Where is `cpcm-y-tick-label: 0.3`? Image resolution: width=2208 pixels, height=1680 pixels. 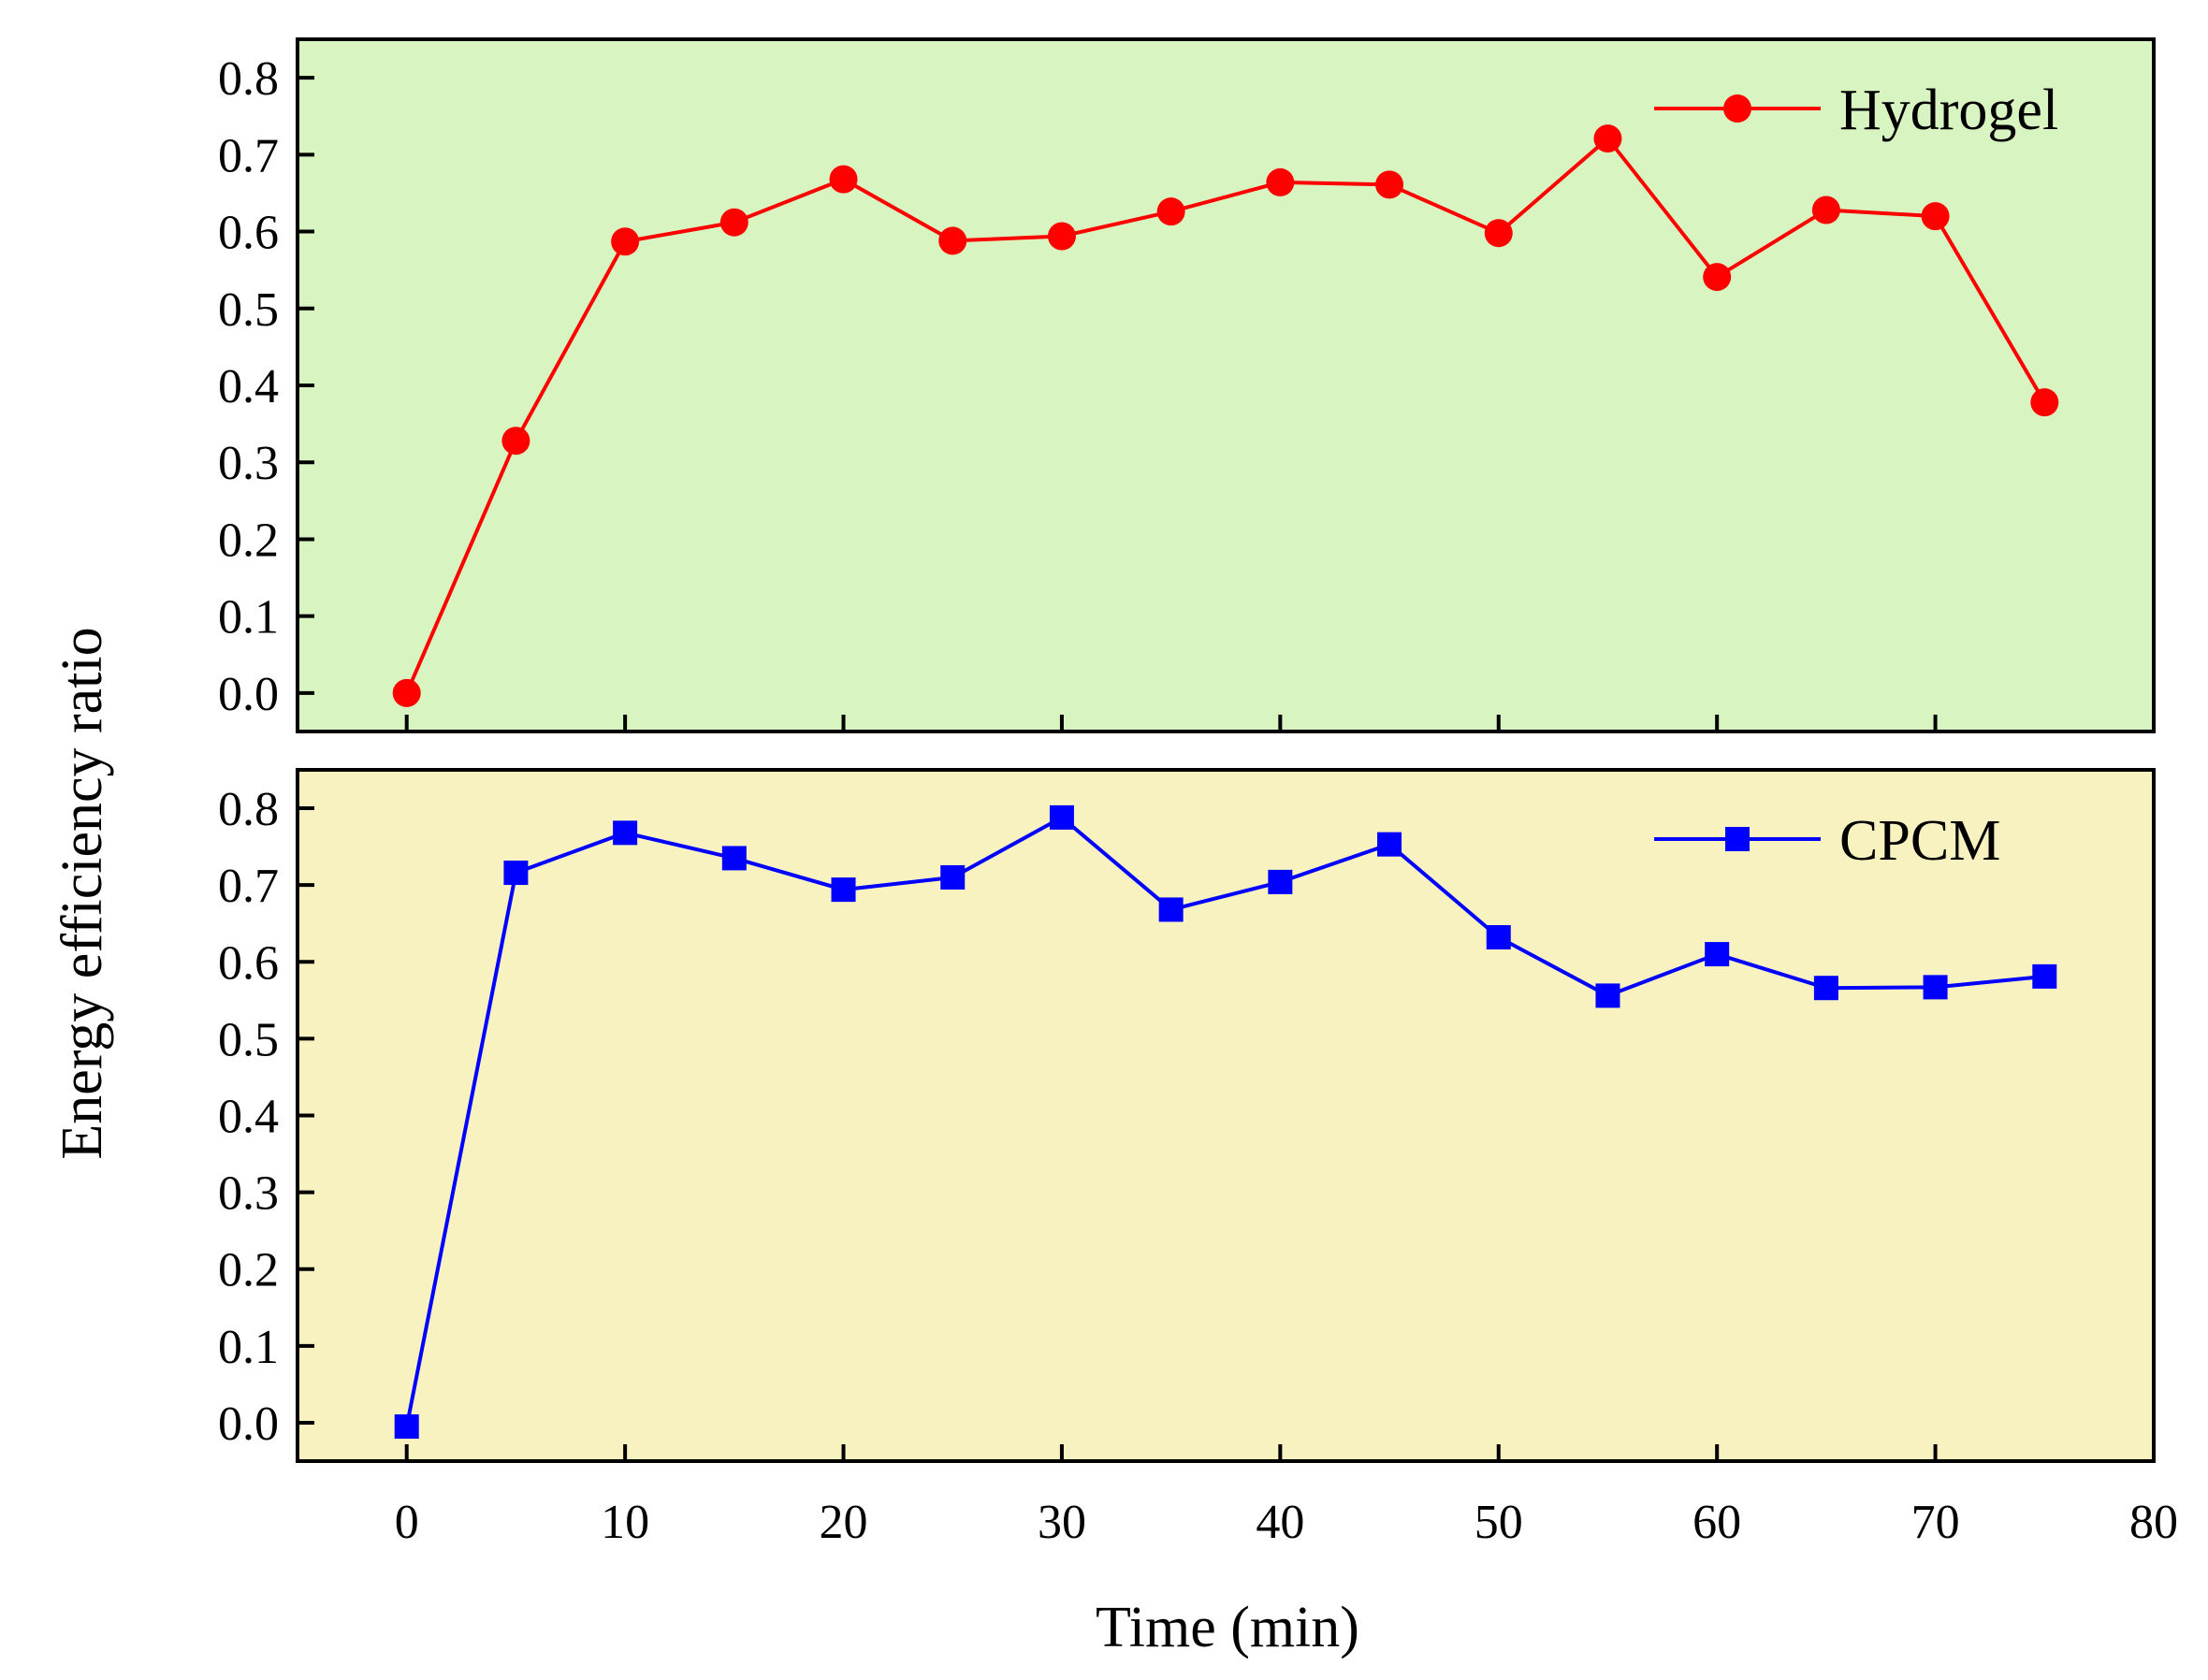 cpcm-y-tick-label: 0.3 is located at coordinates (249, 1194).